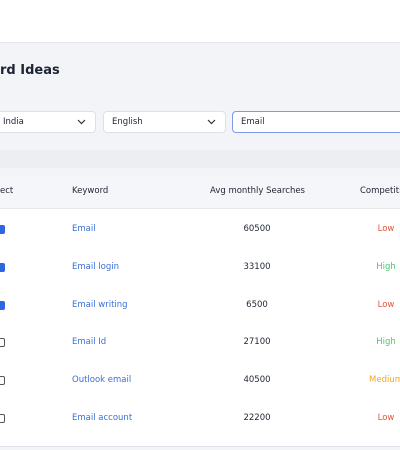 This screenshot has height=450, width=400. Describe the element at coordinates (200, 159) in the screenshot. I see `section-band` at that location.